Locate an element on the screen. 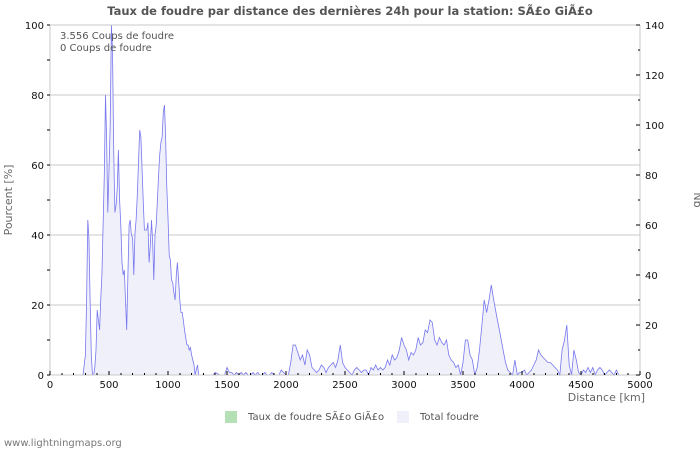 This screenshot has height=450, width=700. footer-link: www.lightningmaps.org is located at coordinates (63, 443).